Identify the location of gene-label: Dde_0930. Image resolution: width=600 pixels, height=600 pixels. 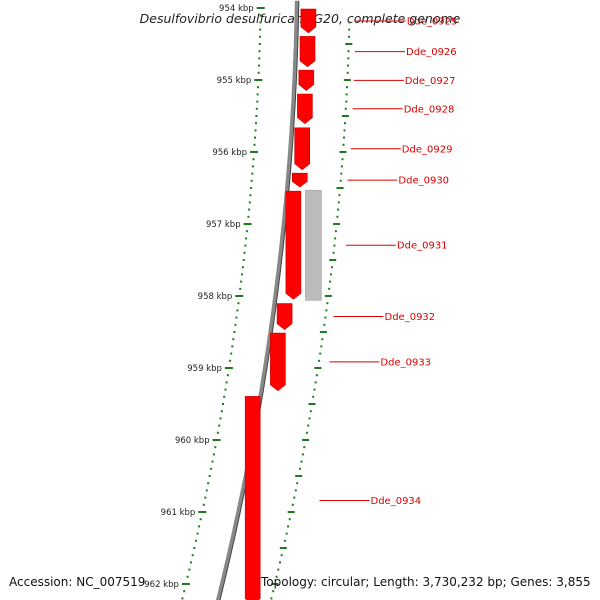
(423, 181).